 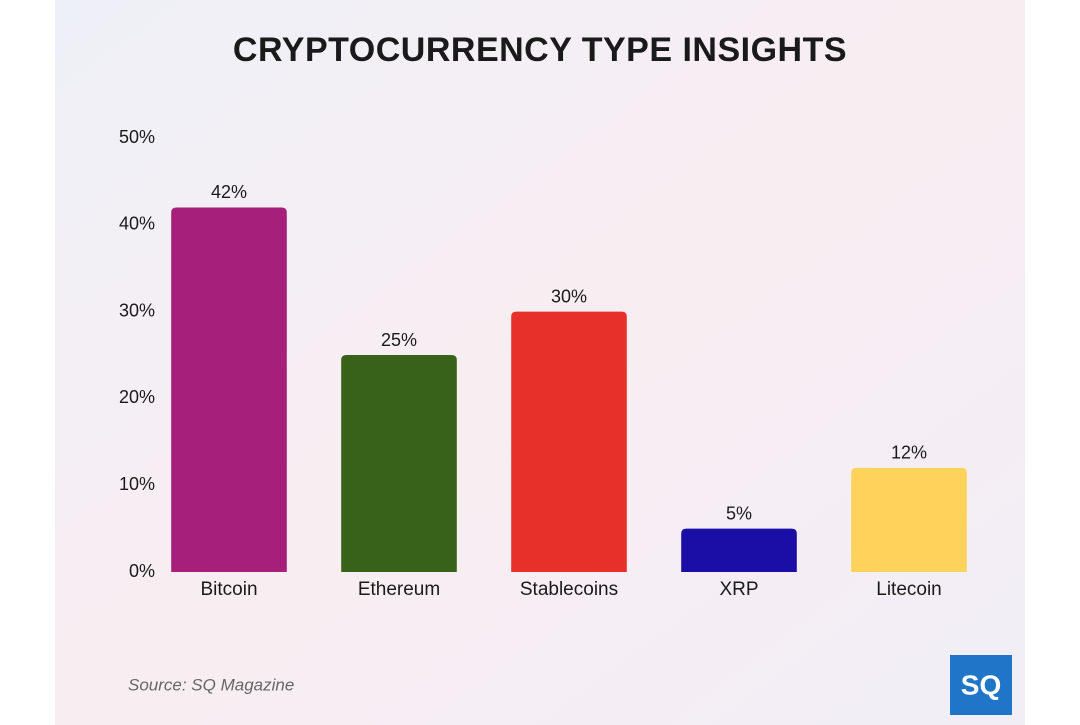 What do you see at coordinates (739, 513) in the screenshot?
I see `value-label: 5%` at bounding box center [739, 513].